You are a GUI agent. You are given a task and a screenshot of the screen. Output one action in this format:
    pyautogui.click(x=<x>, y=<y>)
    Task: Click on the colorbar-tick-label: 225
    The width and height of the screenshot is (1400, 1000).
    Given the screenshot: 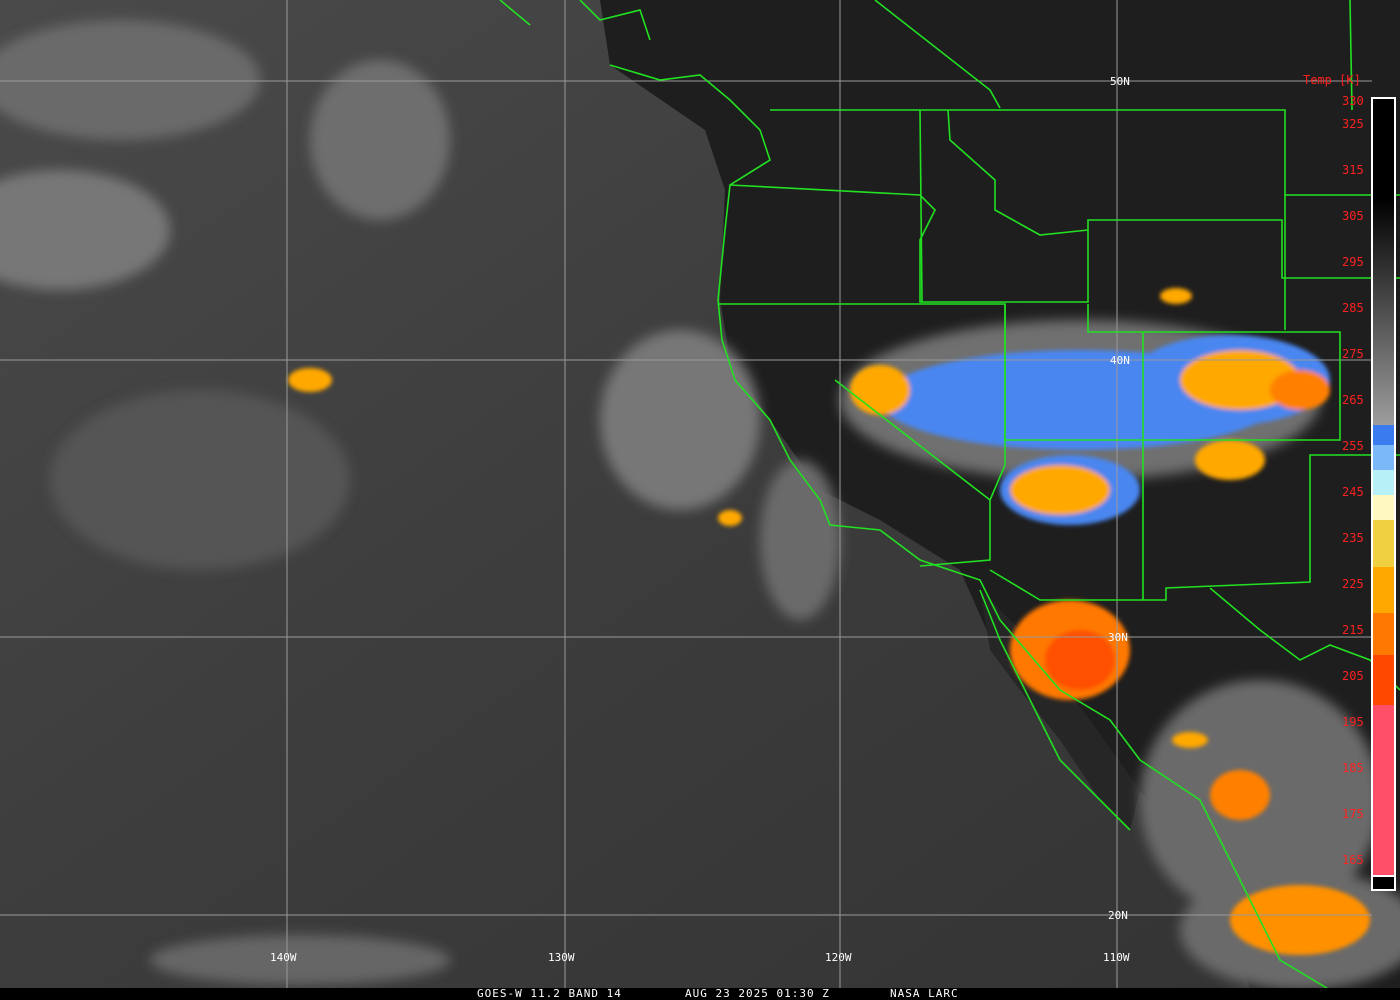 What is the action you would take?
    pyautogui.click(x=1353, y=584)
    